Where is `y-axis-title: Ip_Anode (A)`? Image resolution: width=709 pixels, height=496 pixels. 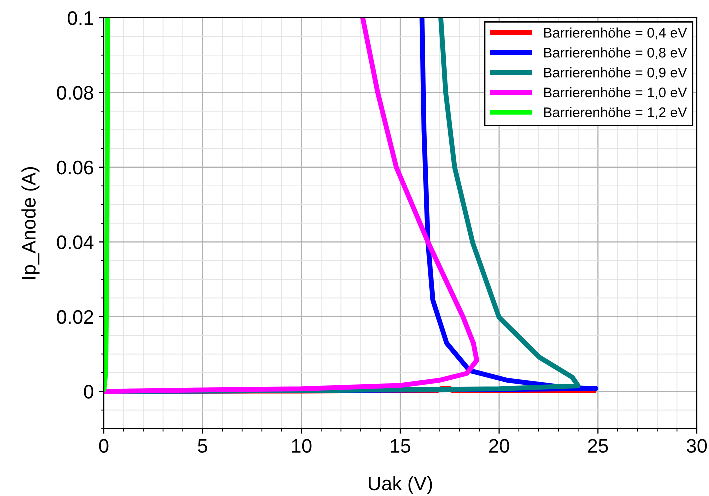
y-axis-title: Ip_Anode (A) is located at coordinates (31, 223).